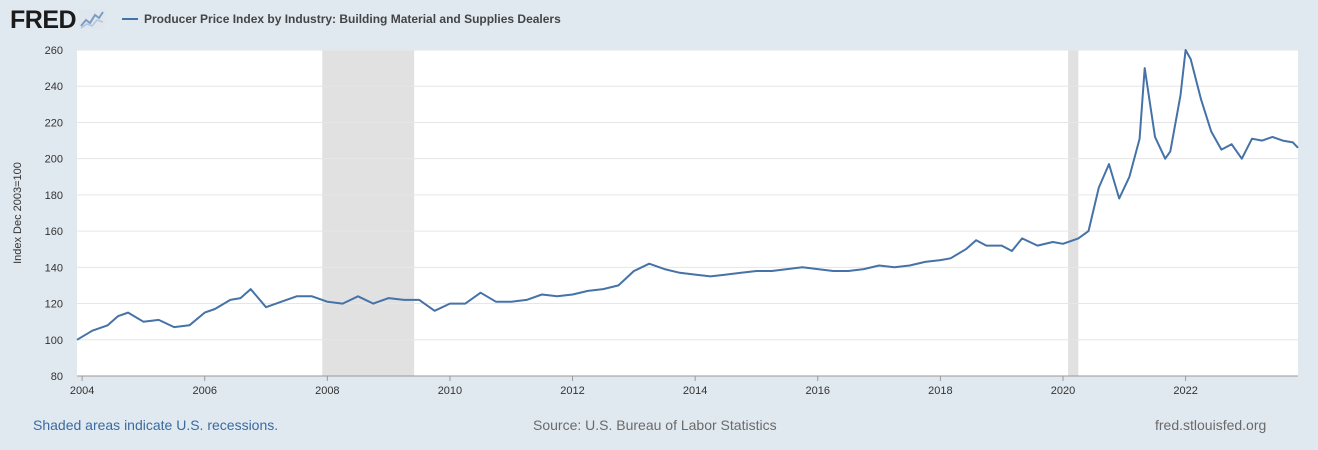 This screenshot has height=450, width=1318. I want to click on y-tick-label: 120, so click(54, 305).